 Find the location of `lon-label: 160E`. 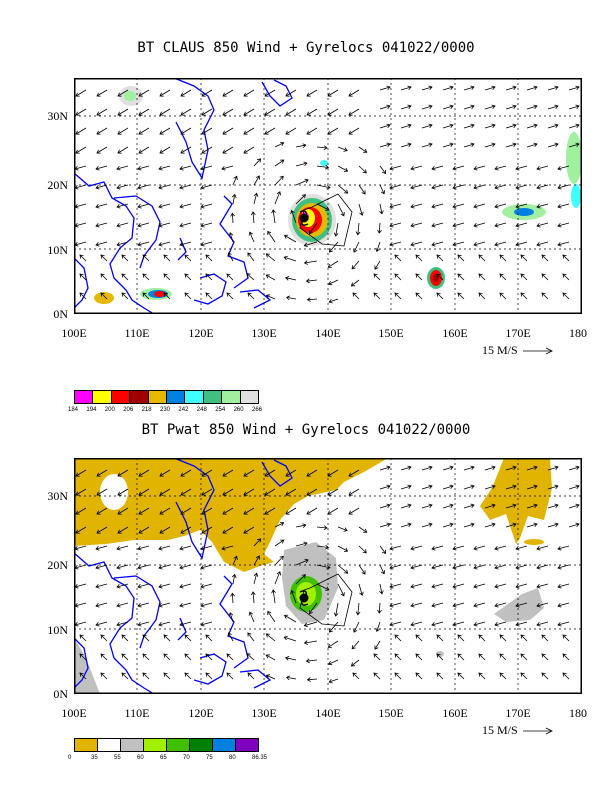

lon-label: 160E is located at coordinates (455, 713).